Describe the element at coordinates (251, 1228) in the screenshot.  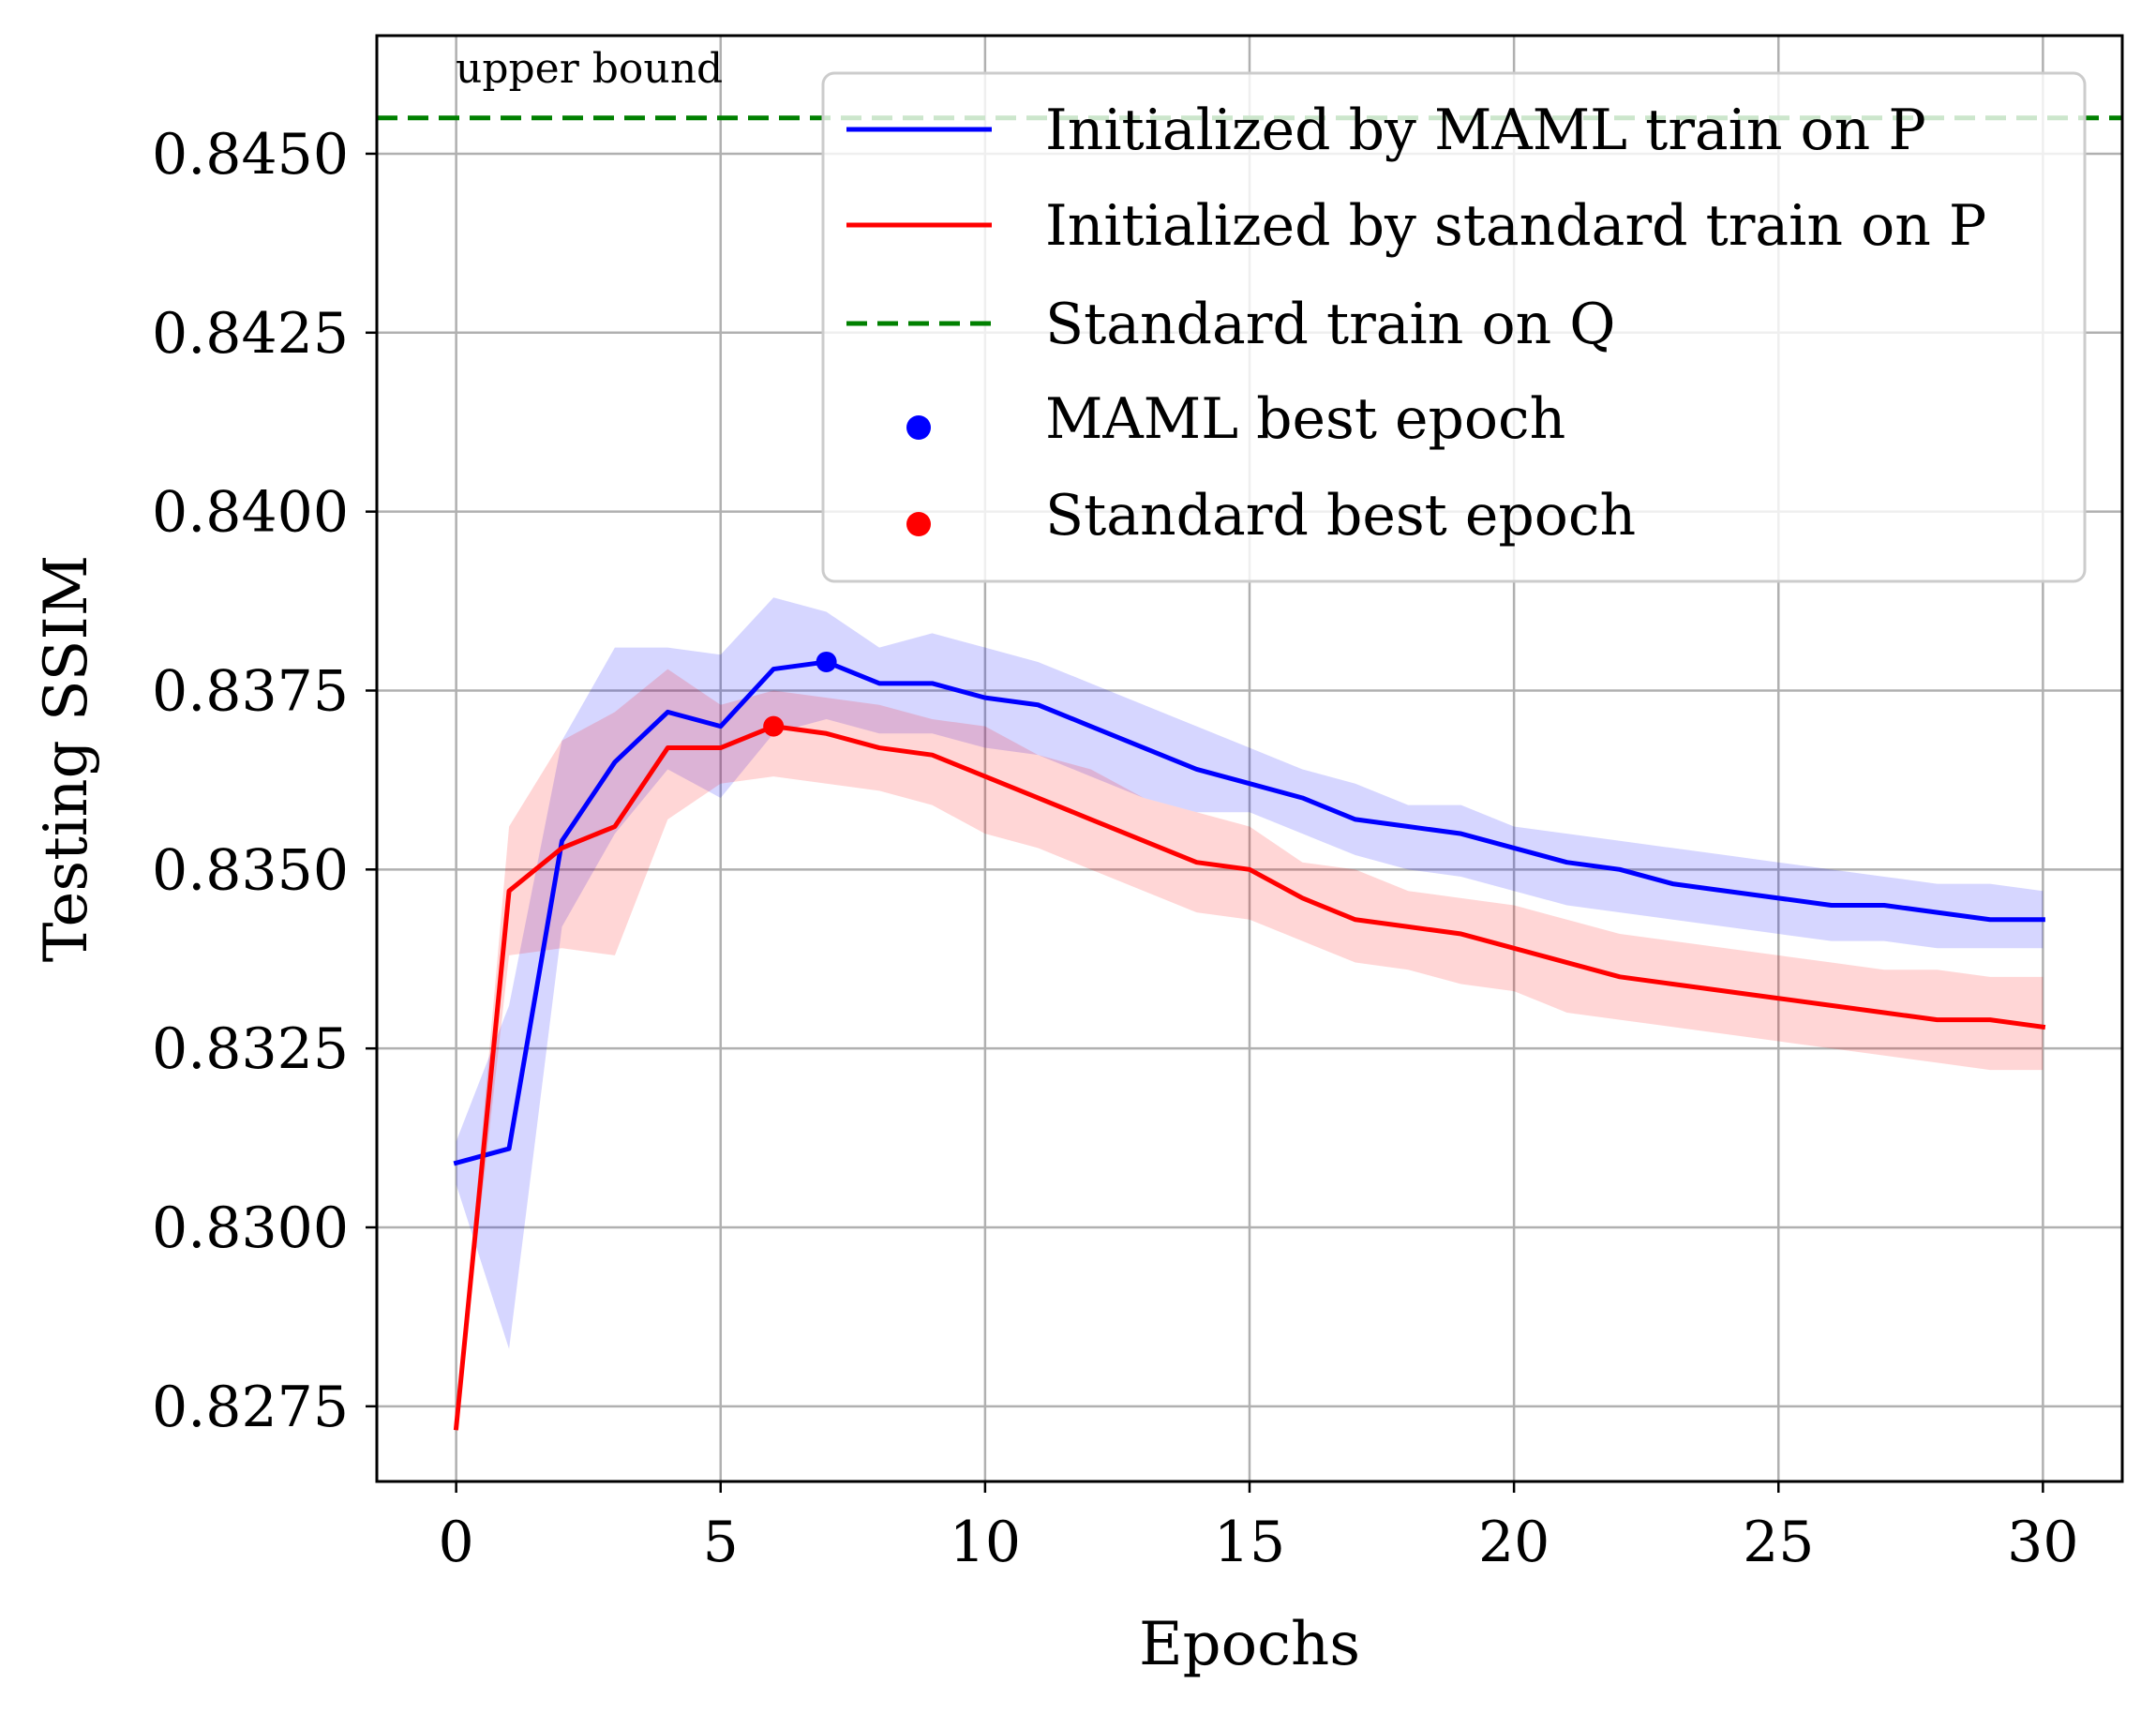
I see `y-tick-label: 0.8300` at that location.